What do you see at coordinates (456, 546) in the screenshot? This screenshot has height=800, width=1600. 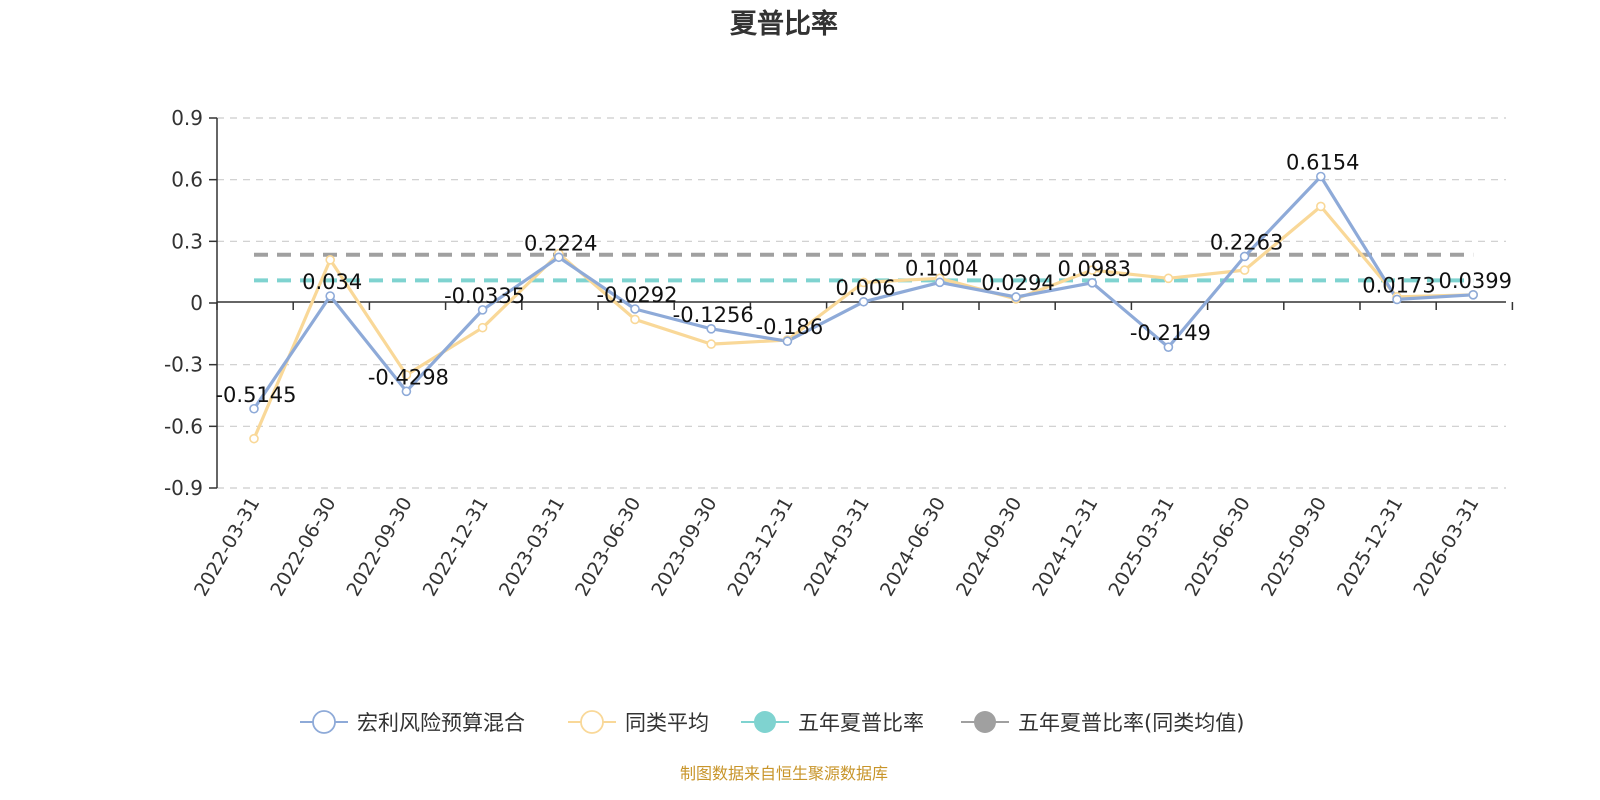 I see `x-tick-label: 2022-12-31` at bounding box center [456, 546].